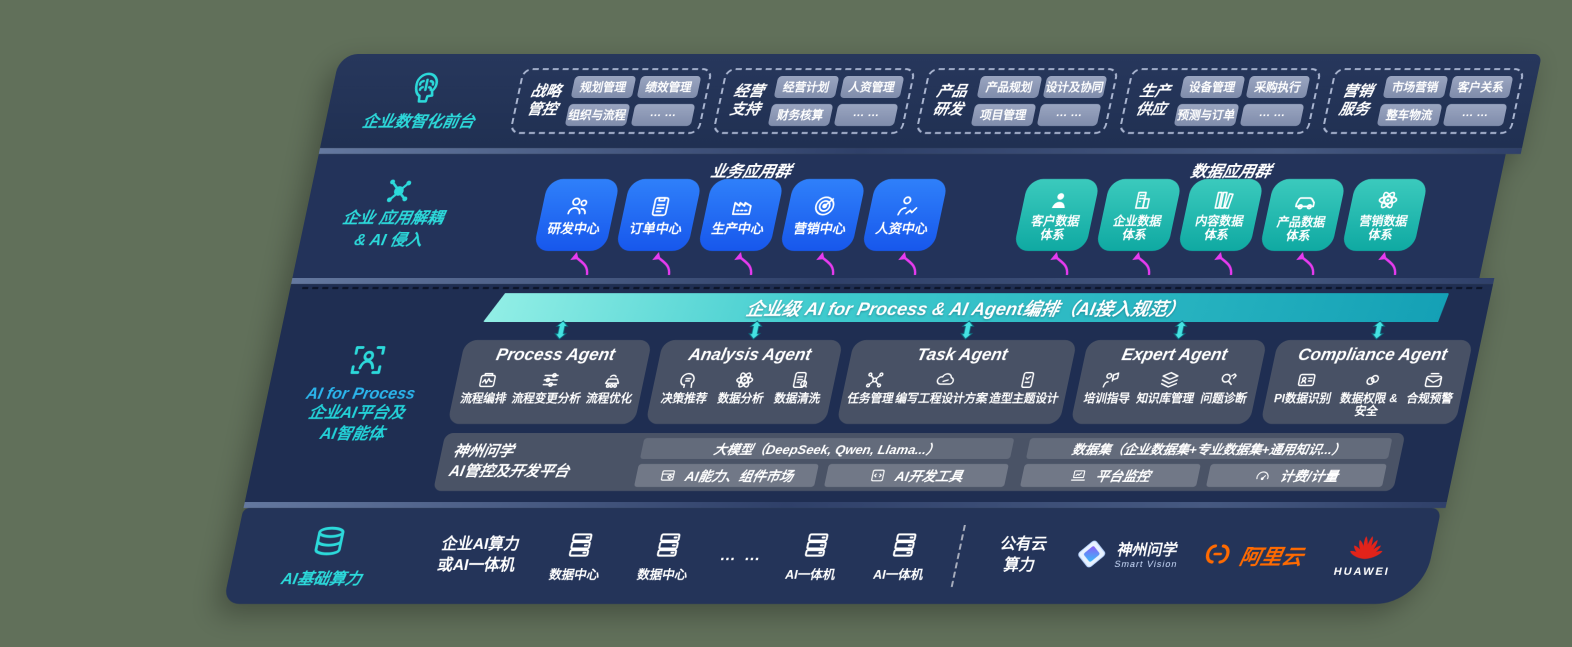 The width and height of the screenshot is (1572, 647). What do you see at coordinates (579, 206) in the screenshot?
I see `team-icon` at bounding box center [579, 206].